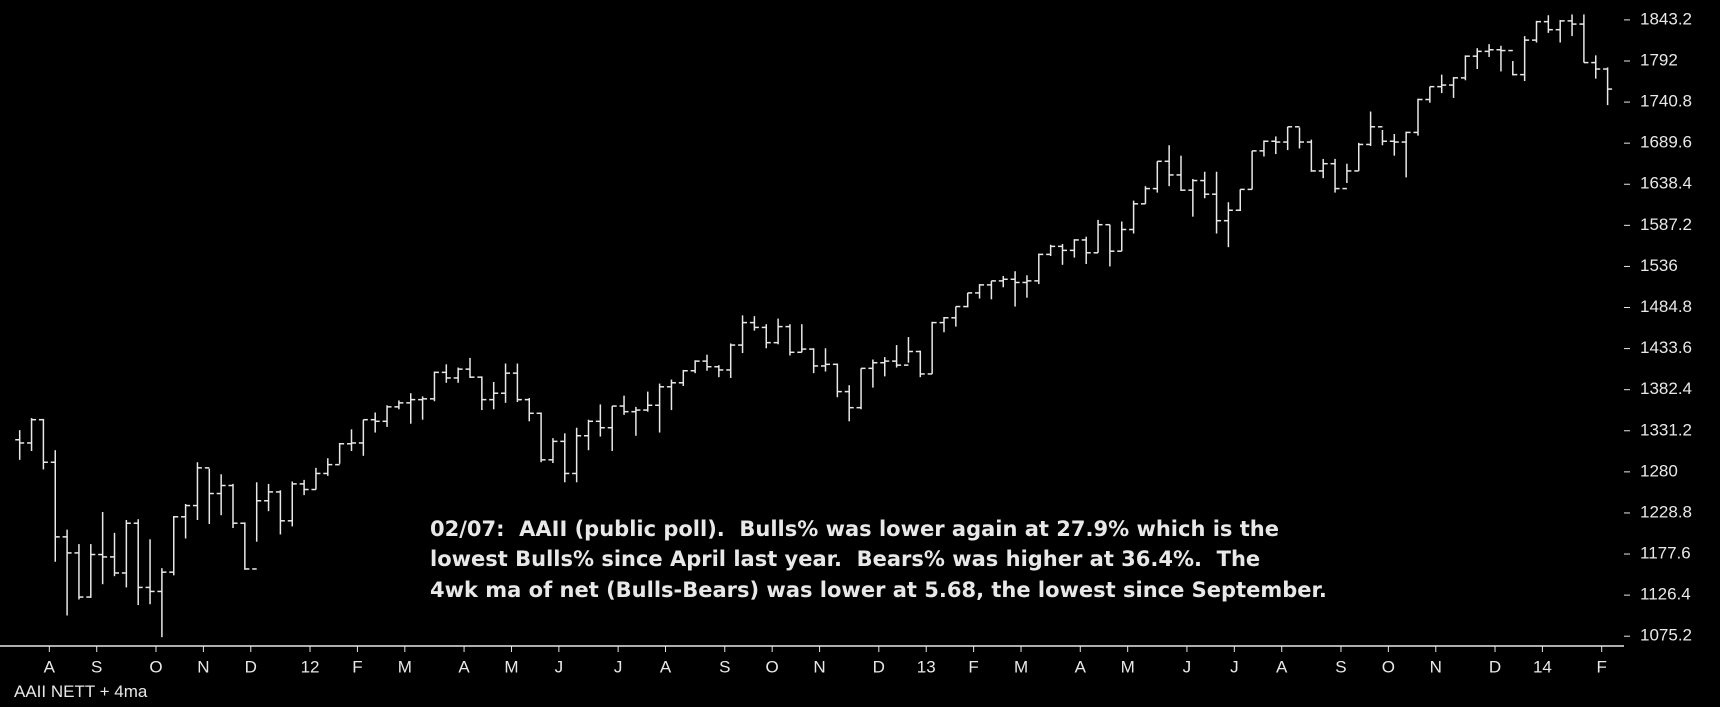 This screenshot has height=707, width=1720. Describe the element at coordinates (1665, 553) in the screenshot. I see `y-tick-label: 1177.6` at that location.